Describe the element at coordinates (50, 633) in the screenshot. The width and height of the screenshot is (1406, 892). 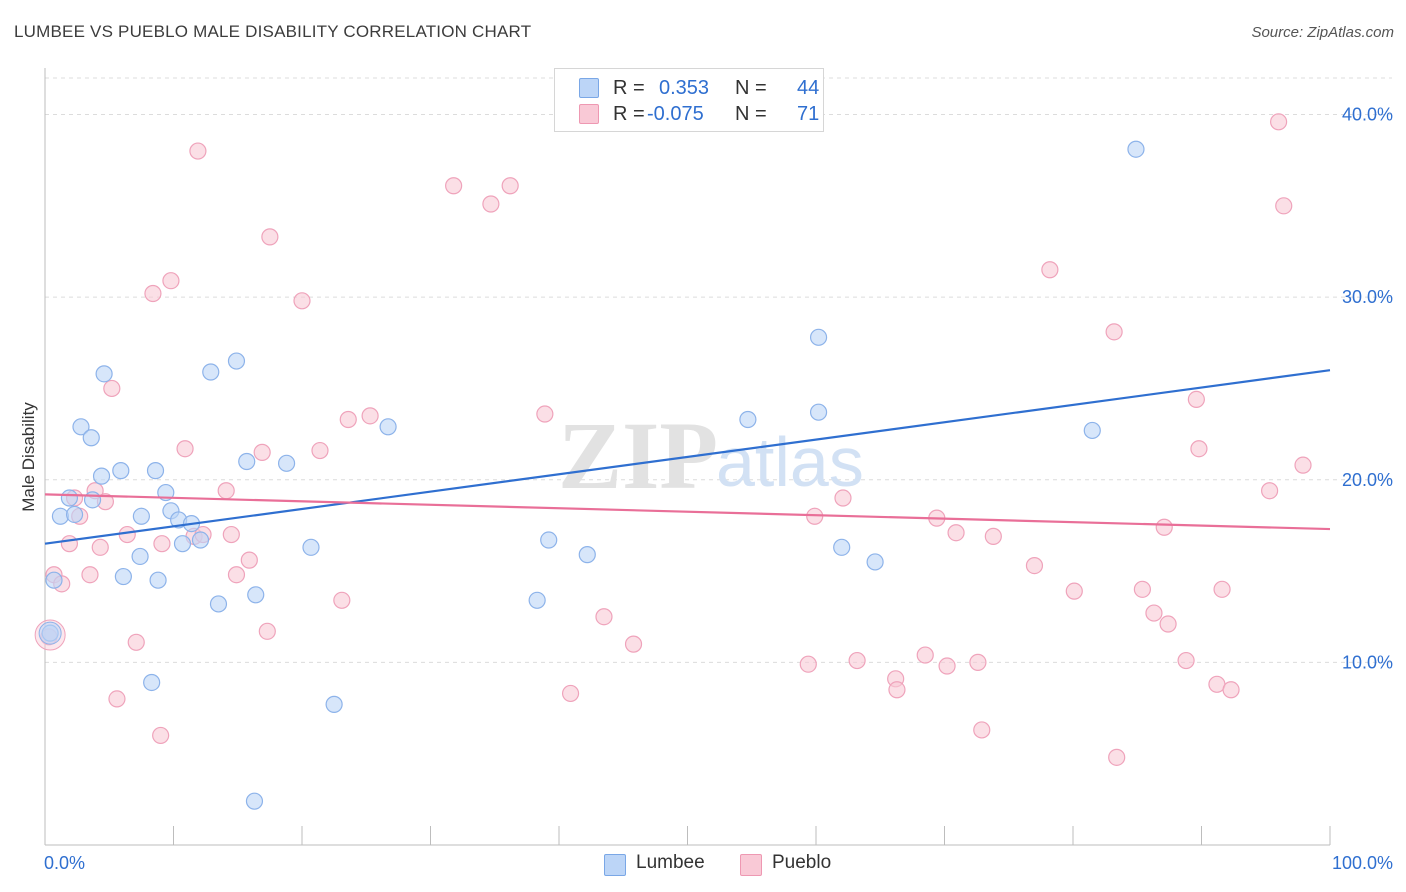
I see `lumbee-point-cluster` at that location.